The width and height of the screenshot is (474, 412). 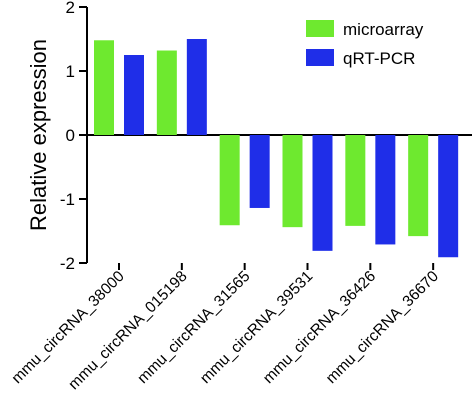 I want to click on x-category-label: mmu_circRNA_31565, so click(x=193, y=327).